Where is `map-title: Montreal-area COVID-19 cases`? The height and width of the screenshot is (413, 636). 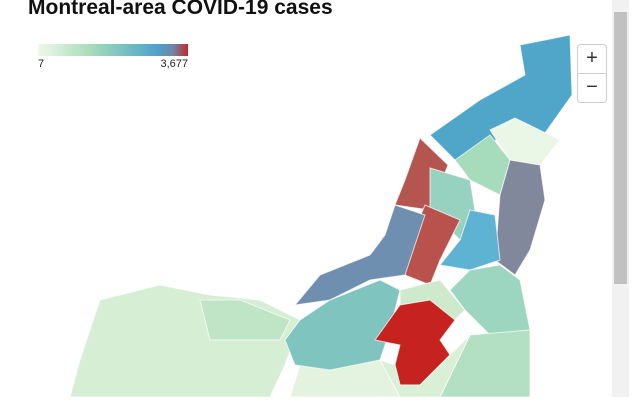 map-title: Montreal-area COVID-19 cases is located at coordinates (180, 9).